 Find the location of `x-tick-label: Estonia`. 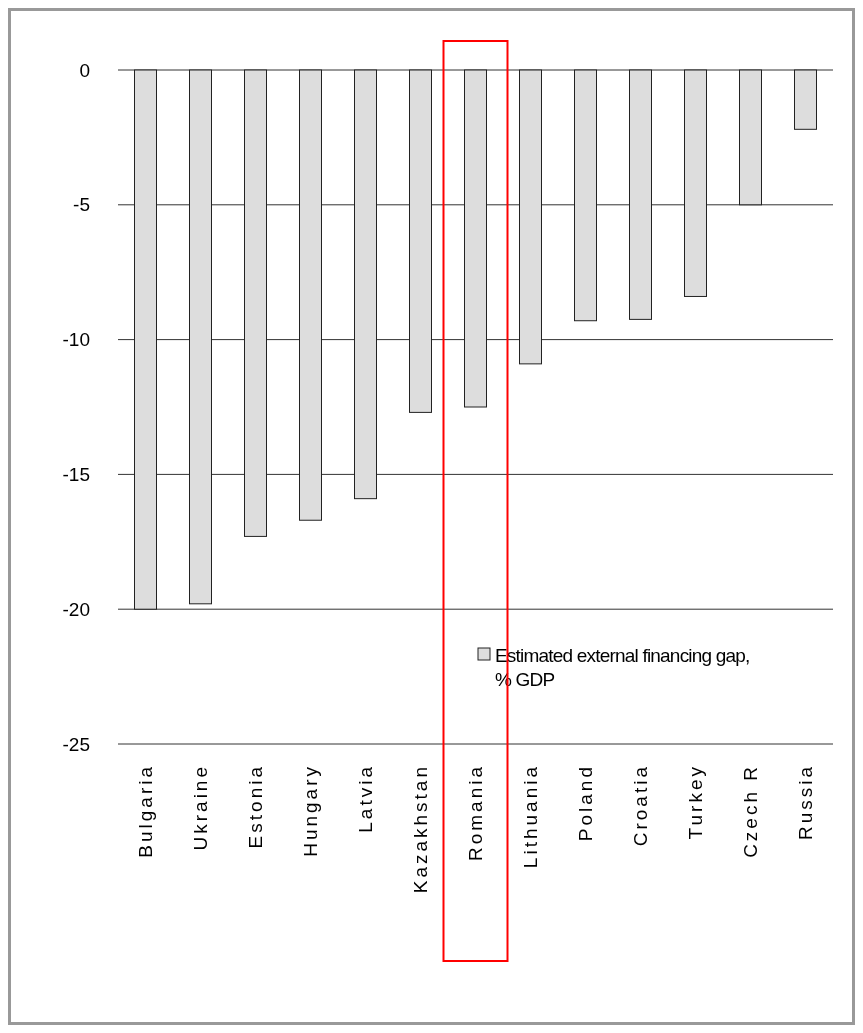

x-tick-label: Estonia is located at coordinates (256, 806).